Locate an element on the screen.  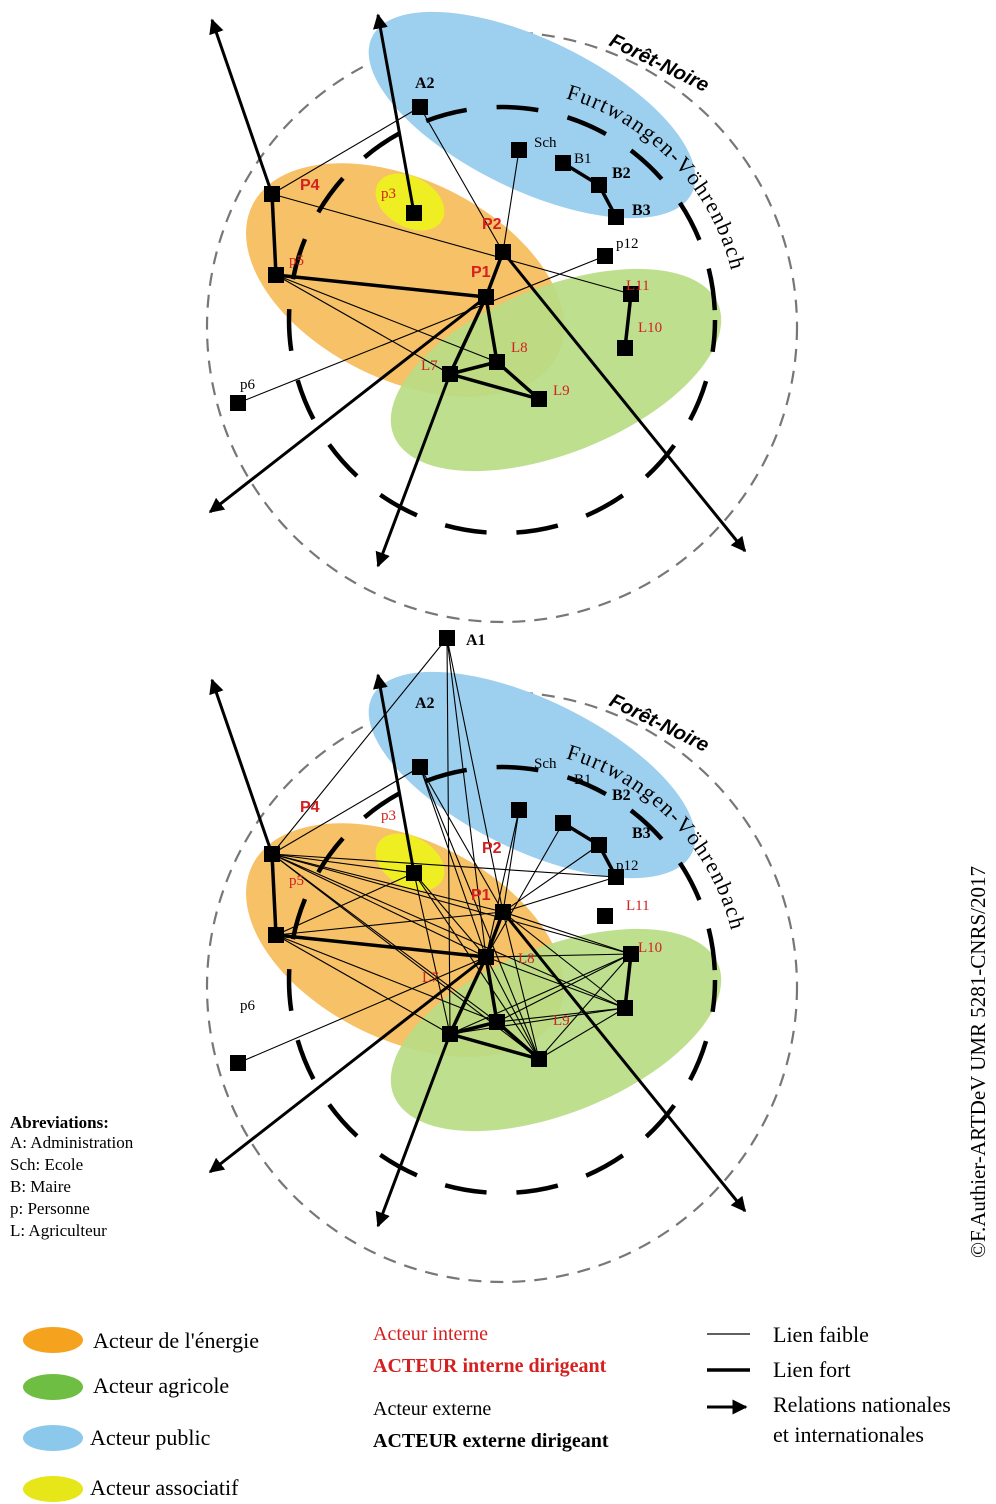
node-a1 is located at coordinates (447, 638).